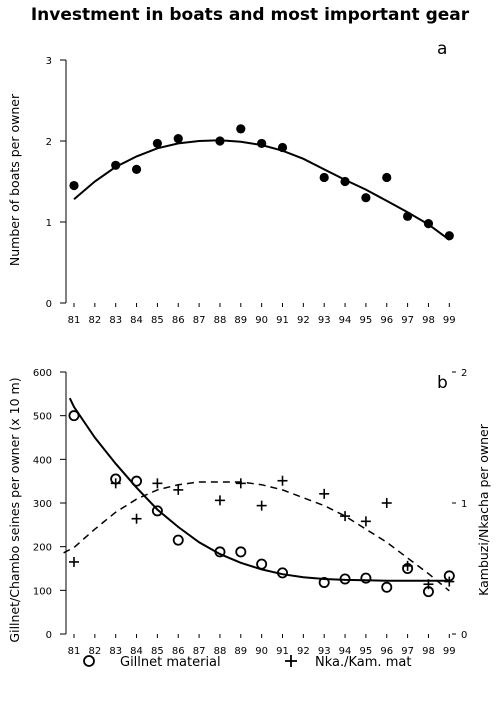 The height and width of the screenshot is (701, 500). I want to click on right-y-tick-label: 1, so click(464, 504).